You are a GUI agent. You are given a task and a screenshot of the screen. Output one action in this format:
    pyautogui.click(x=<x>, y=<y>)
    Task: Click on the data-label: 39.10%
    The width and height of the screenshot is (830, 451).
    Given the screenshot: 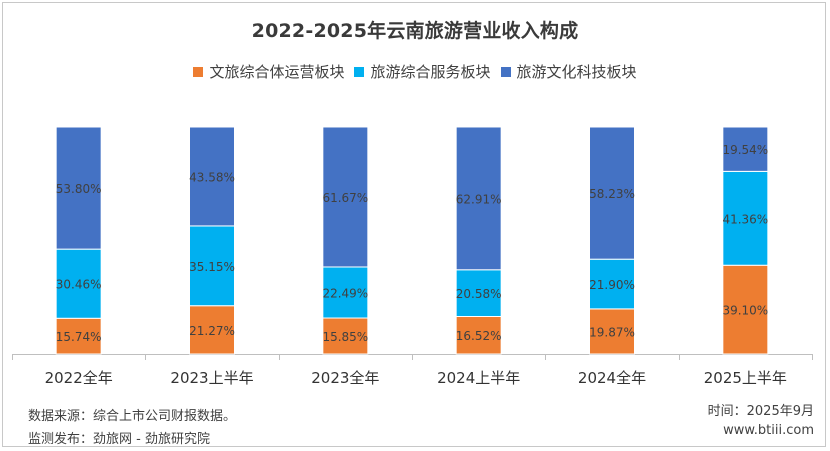 What is the action you would take?
    pyautogui.click(x=745, y=311)
    